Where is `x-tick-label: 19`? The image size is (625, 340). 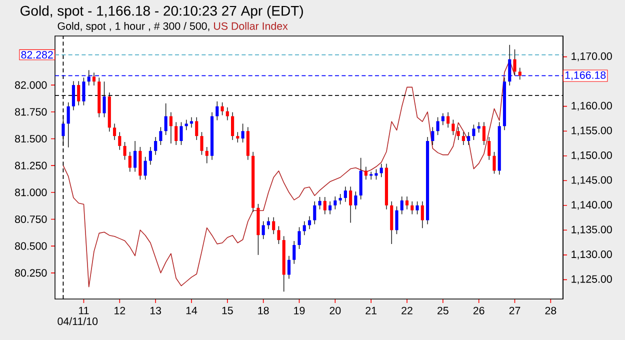 x-tick-label: 19 is located at coordinates (299, 310).